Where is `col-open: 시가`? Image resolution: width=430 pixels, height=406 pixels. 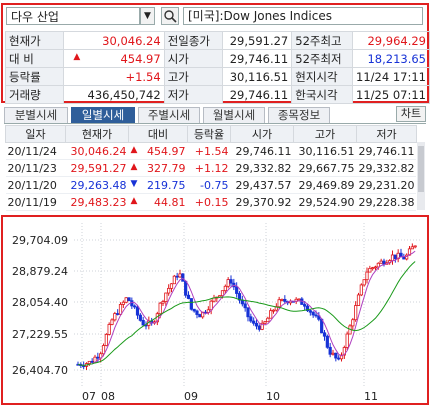 col-open: 시가 is located at coordinates (262, 134).